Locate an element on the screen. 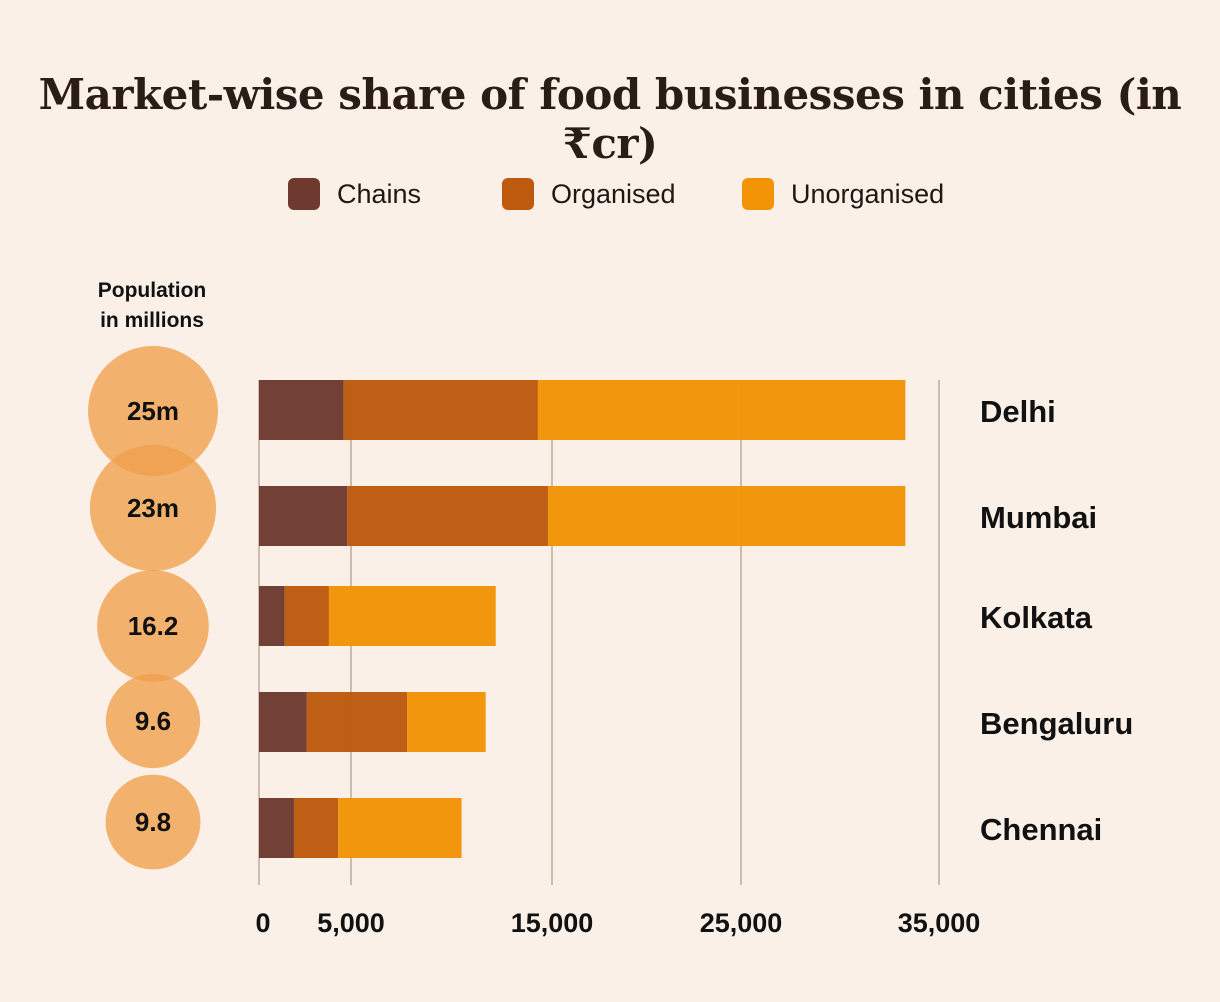  x-tick-label-2: 15,000 is located at coordinates (552, 923).